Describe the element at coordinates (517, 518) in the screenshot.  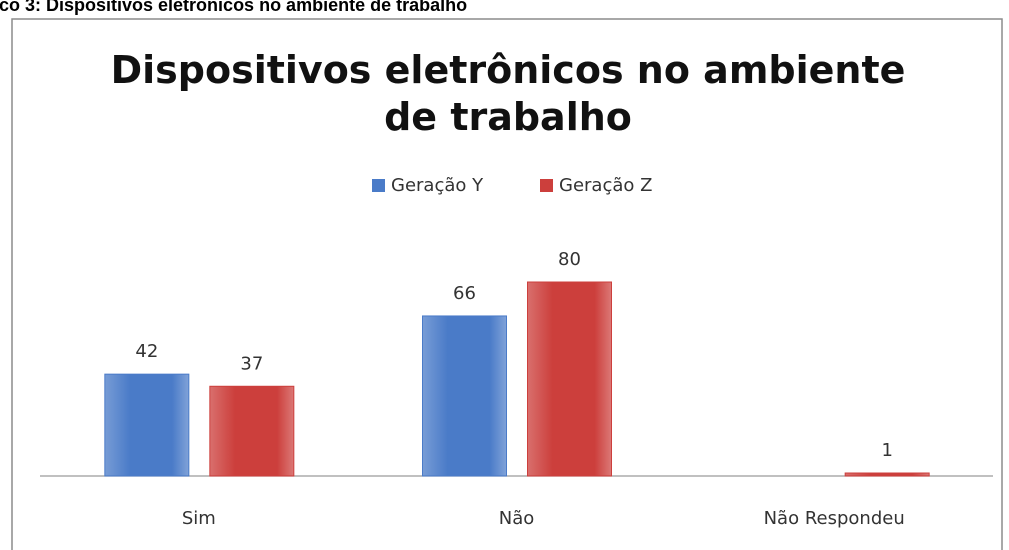
I see `x-tick-label: Não` at that location.